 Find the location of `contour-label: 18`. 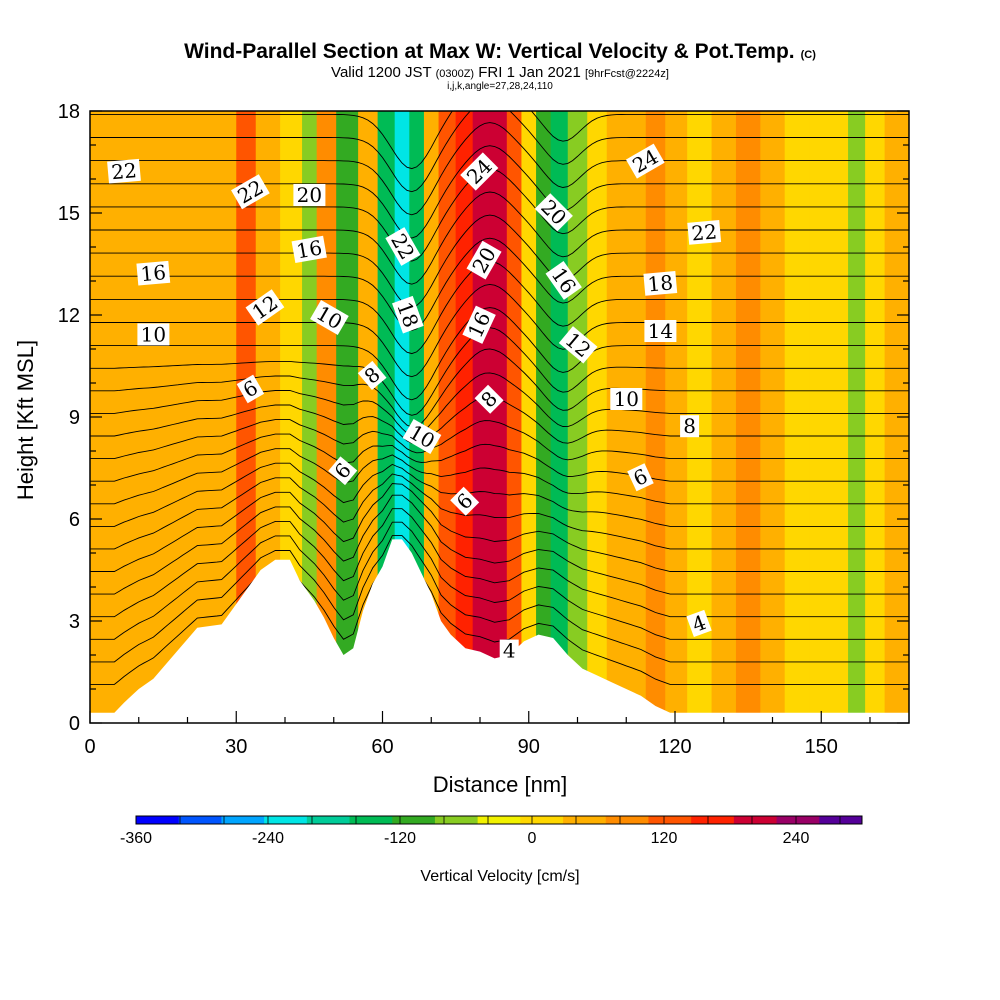

contour-label: 18 is located at coordinates (660, 283).